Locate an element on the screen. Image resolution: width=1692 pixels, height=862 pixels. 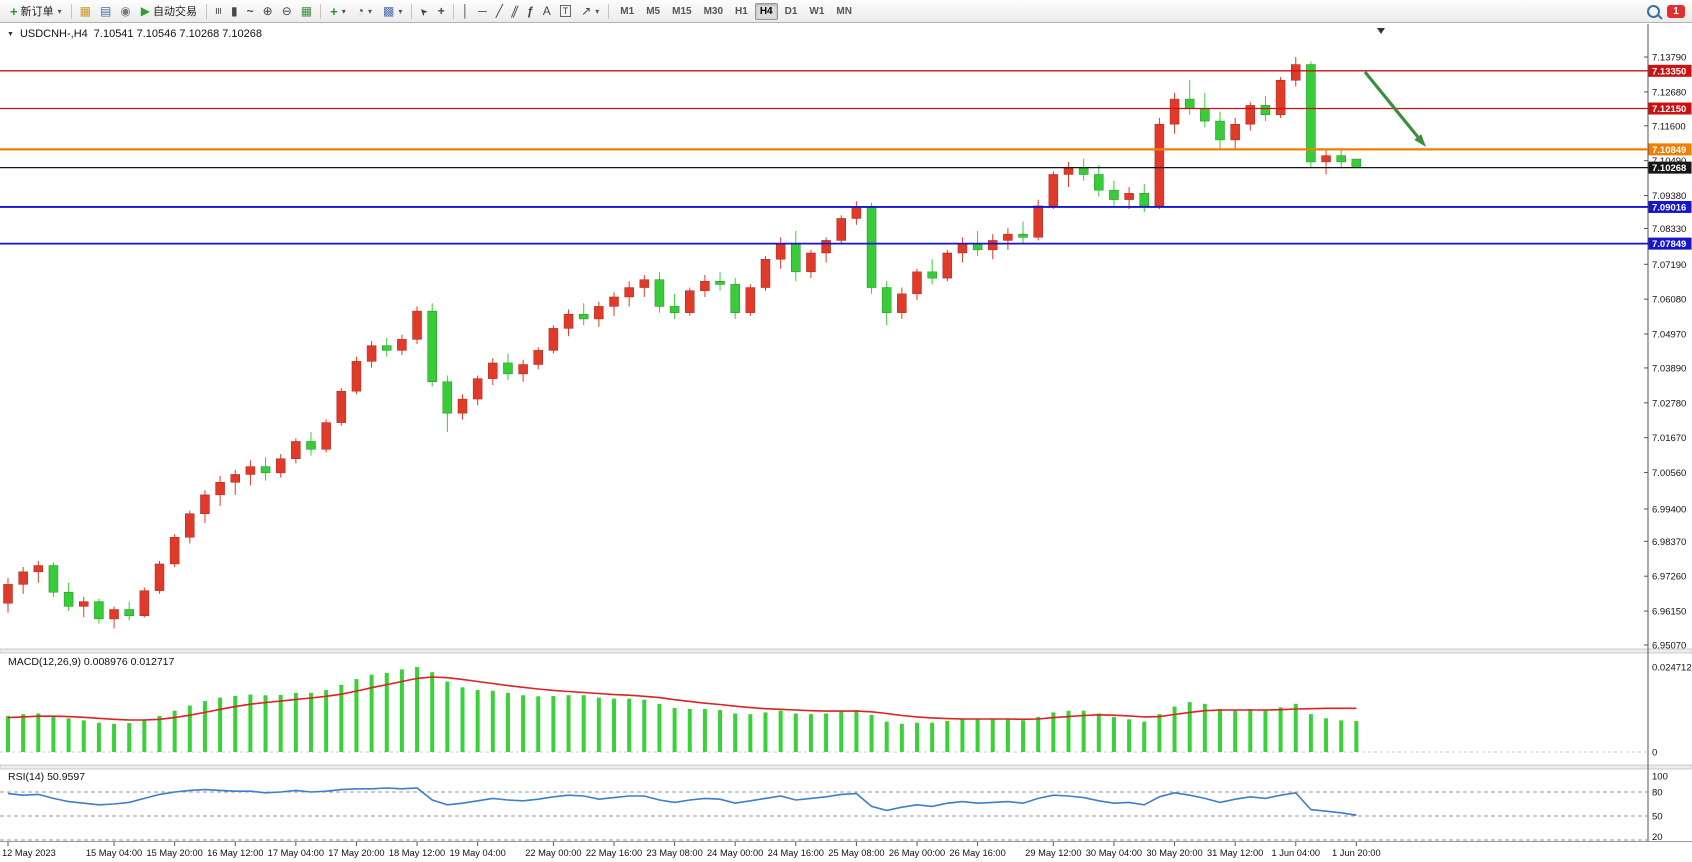
text-label-button: T is located at coordinates (566, 11).